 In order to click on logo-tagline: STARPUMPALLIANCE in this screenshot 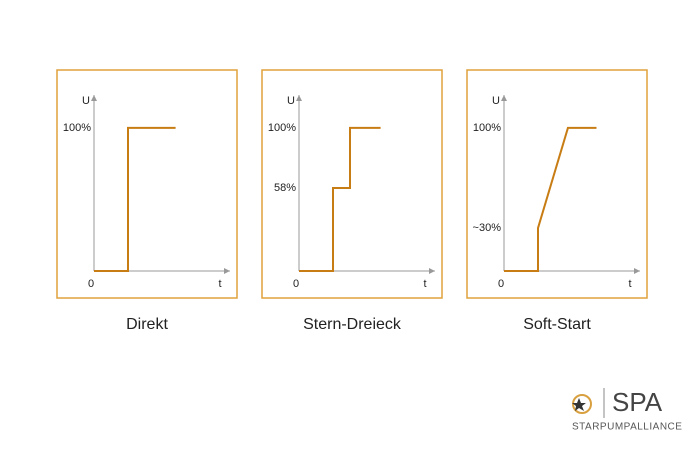, I will do `click(627, 427)`.